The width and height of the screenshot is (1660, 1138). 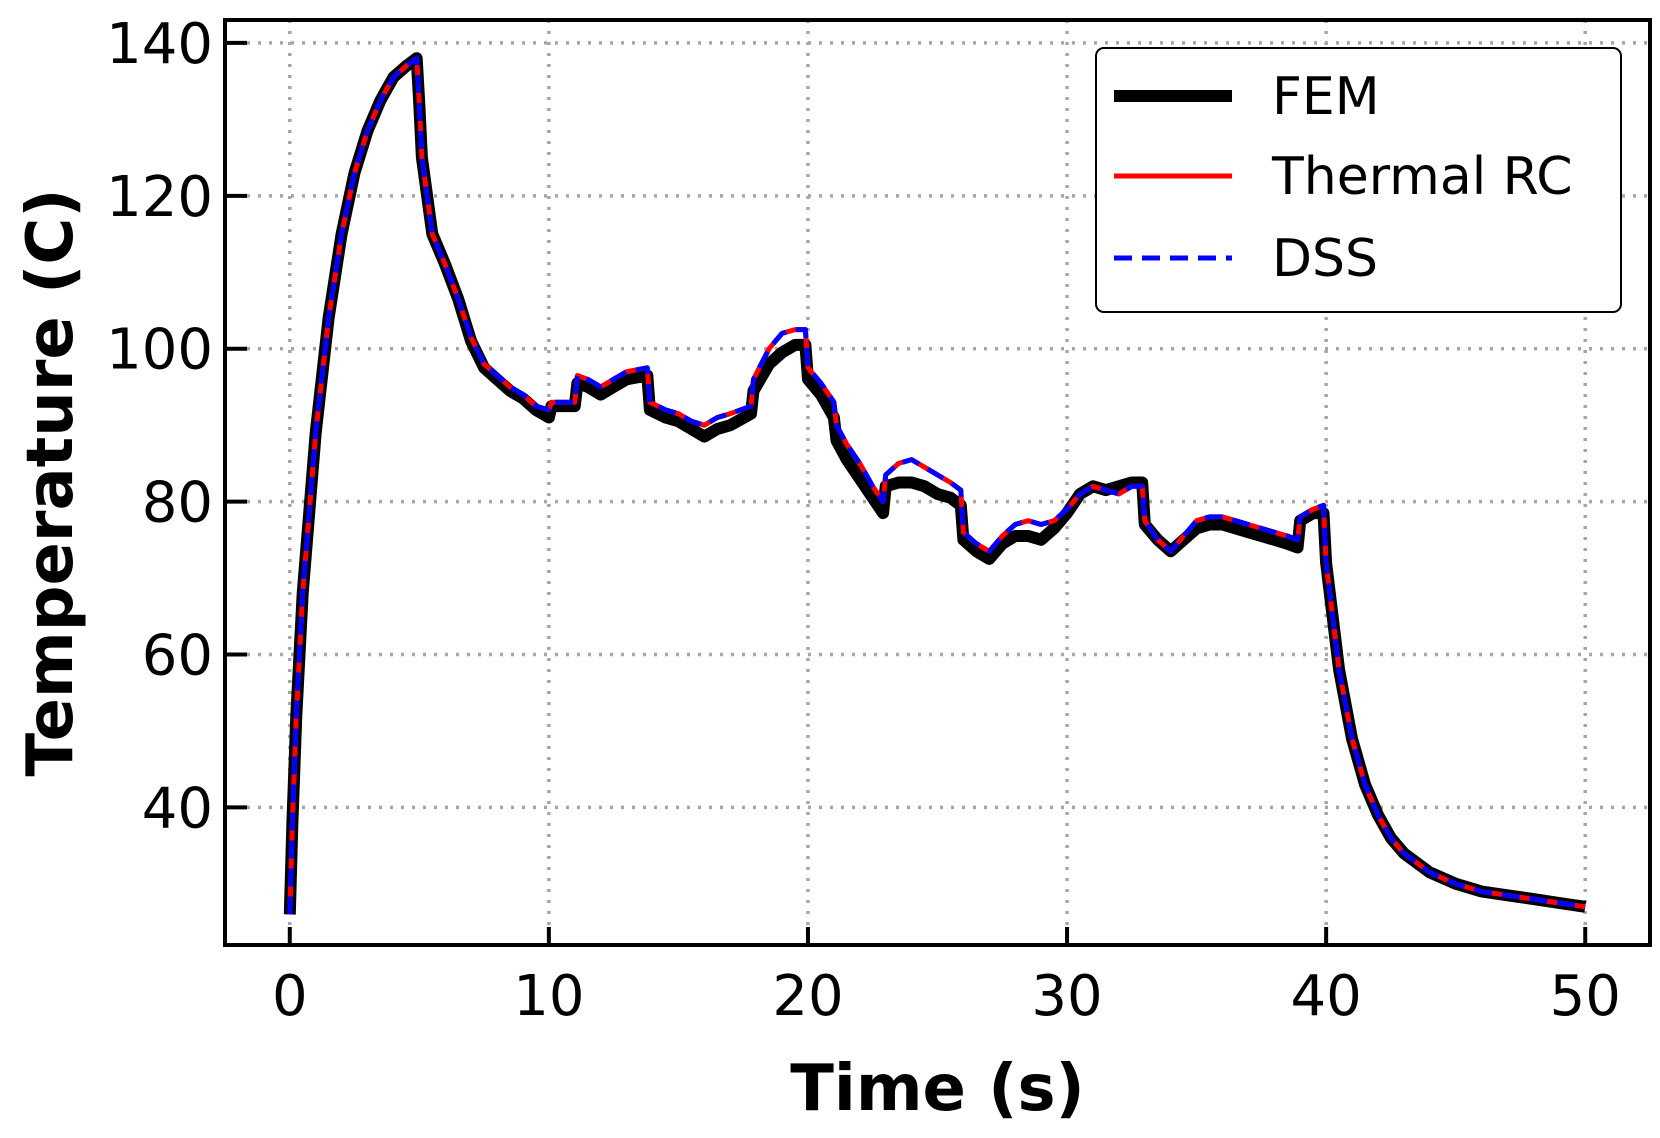 I want to click on x-tick-label: 30, so click(x=1066, y=996).